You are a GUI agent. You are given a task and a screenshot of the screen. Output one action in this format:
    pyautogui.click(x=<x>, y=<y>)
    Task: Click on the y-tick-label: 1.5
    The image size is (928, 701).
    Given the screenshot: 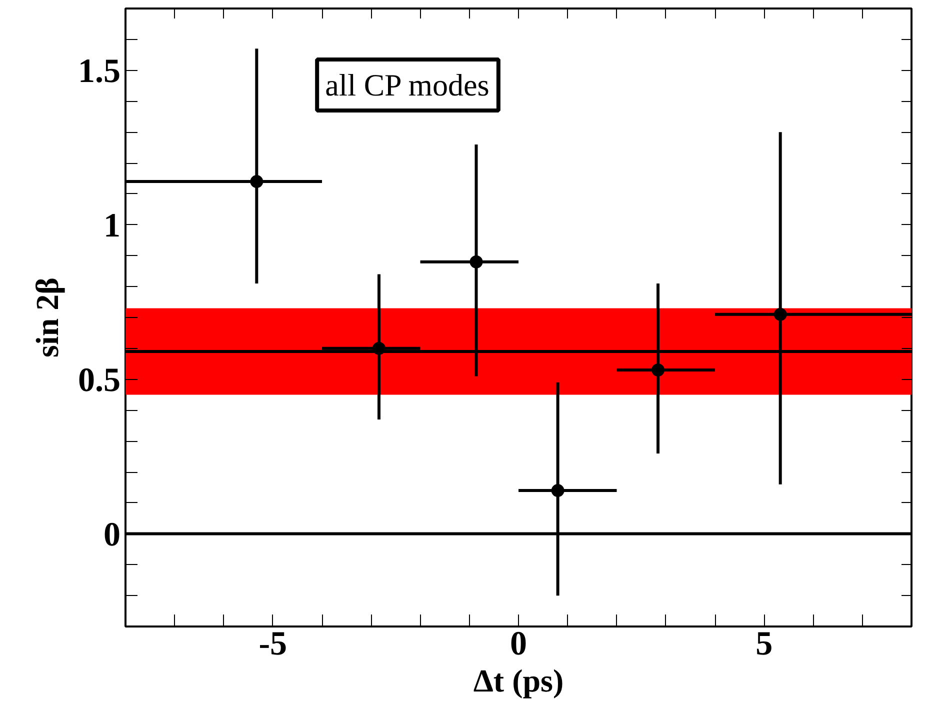 What is the action you would take?
    pyautogui.click(x=99, y=71)
    